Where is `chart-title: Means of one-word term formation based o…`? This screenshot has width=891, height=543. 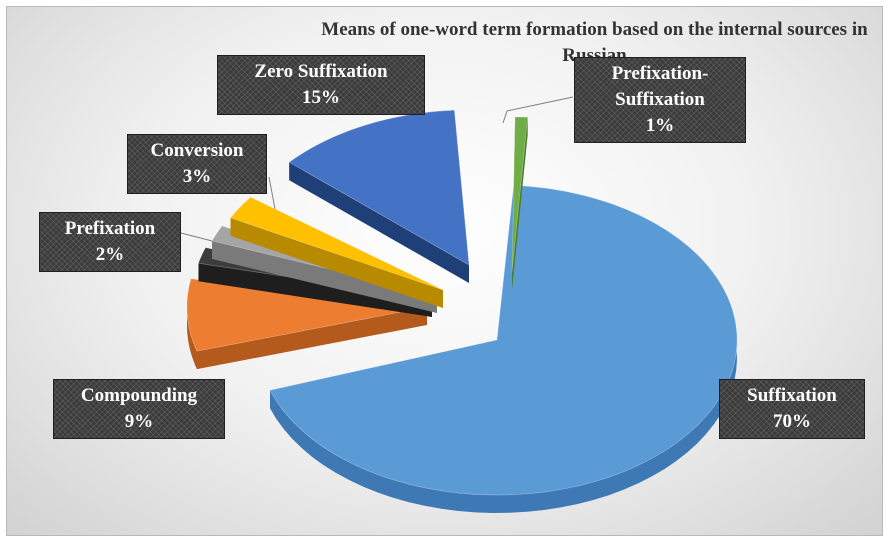 chart-title: Means of one-word term formation based o… is located at coordinates (594, 42).